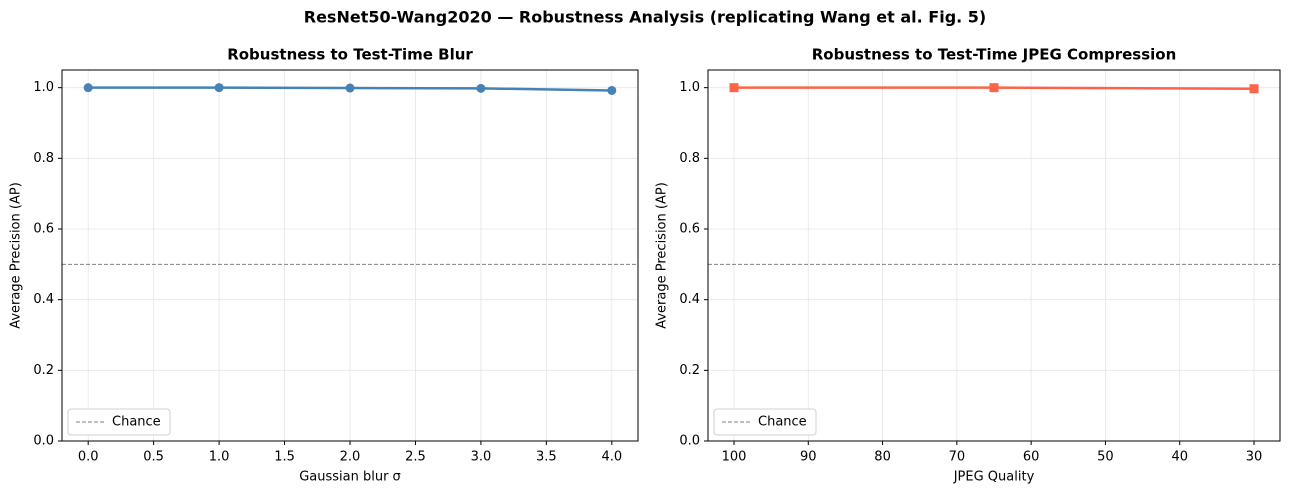 The image size is (1290, 495). Describe the element at coordinates (1254, 457) in the screenshot. I see `x-tick-label: 30` at that location.